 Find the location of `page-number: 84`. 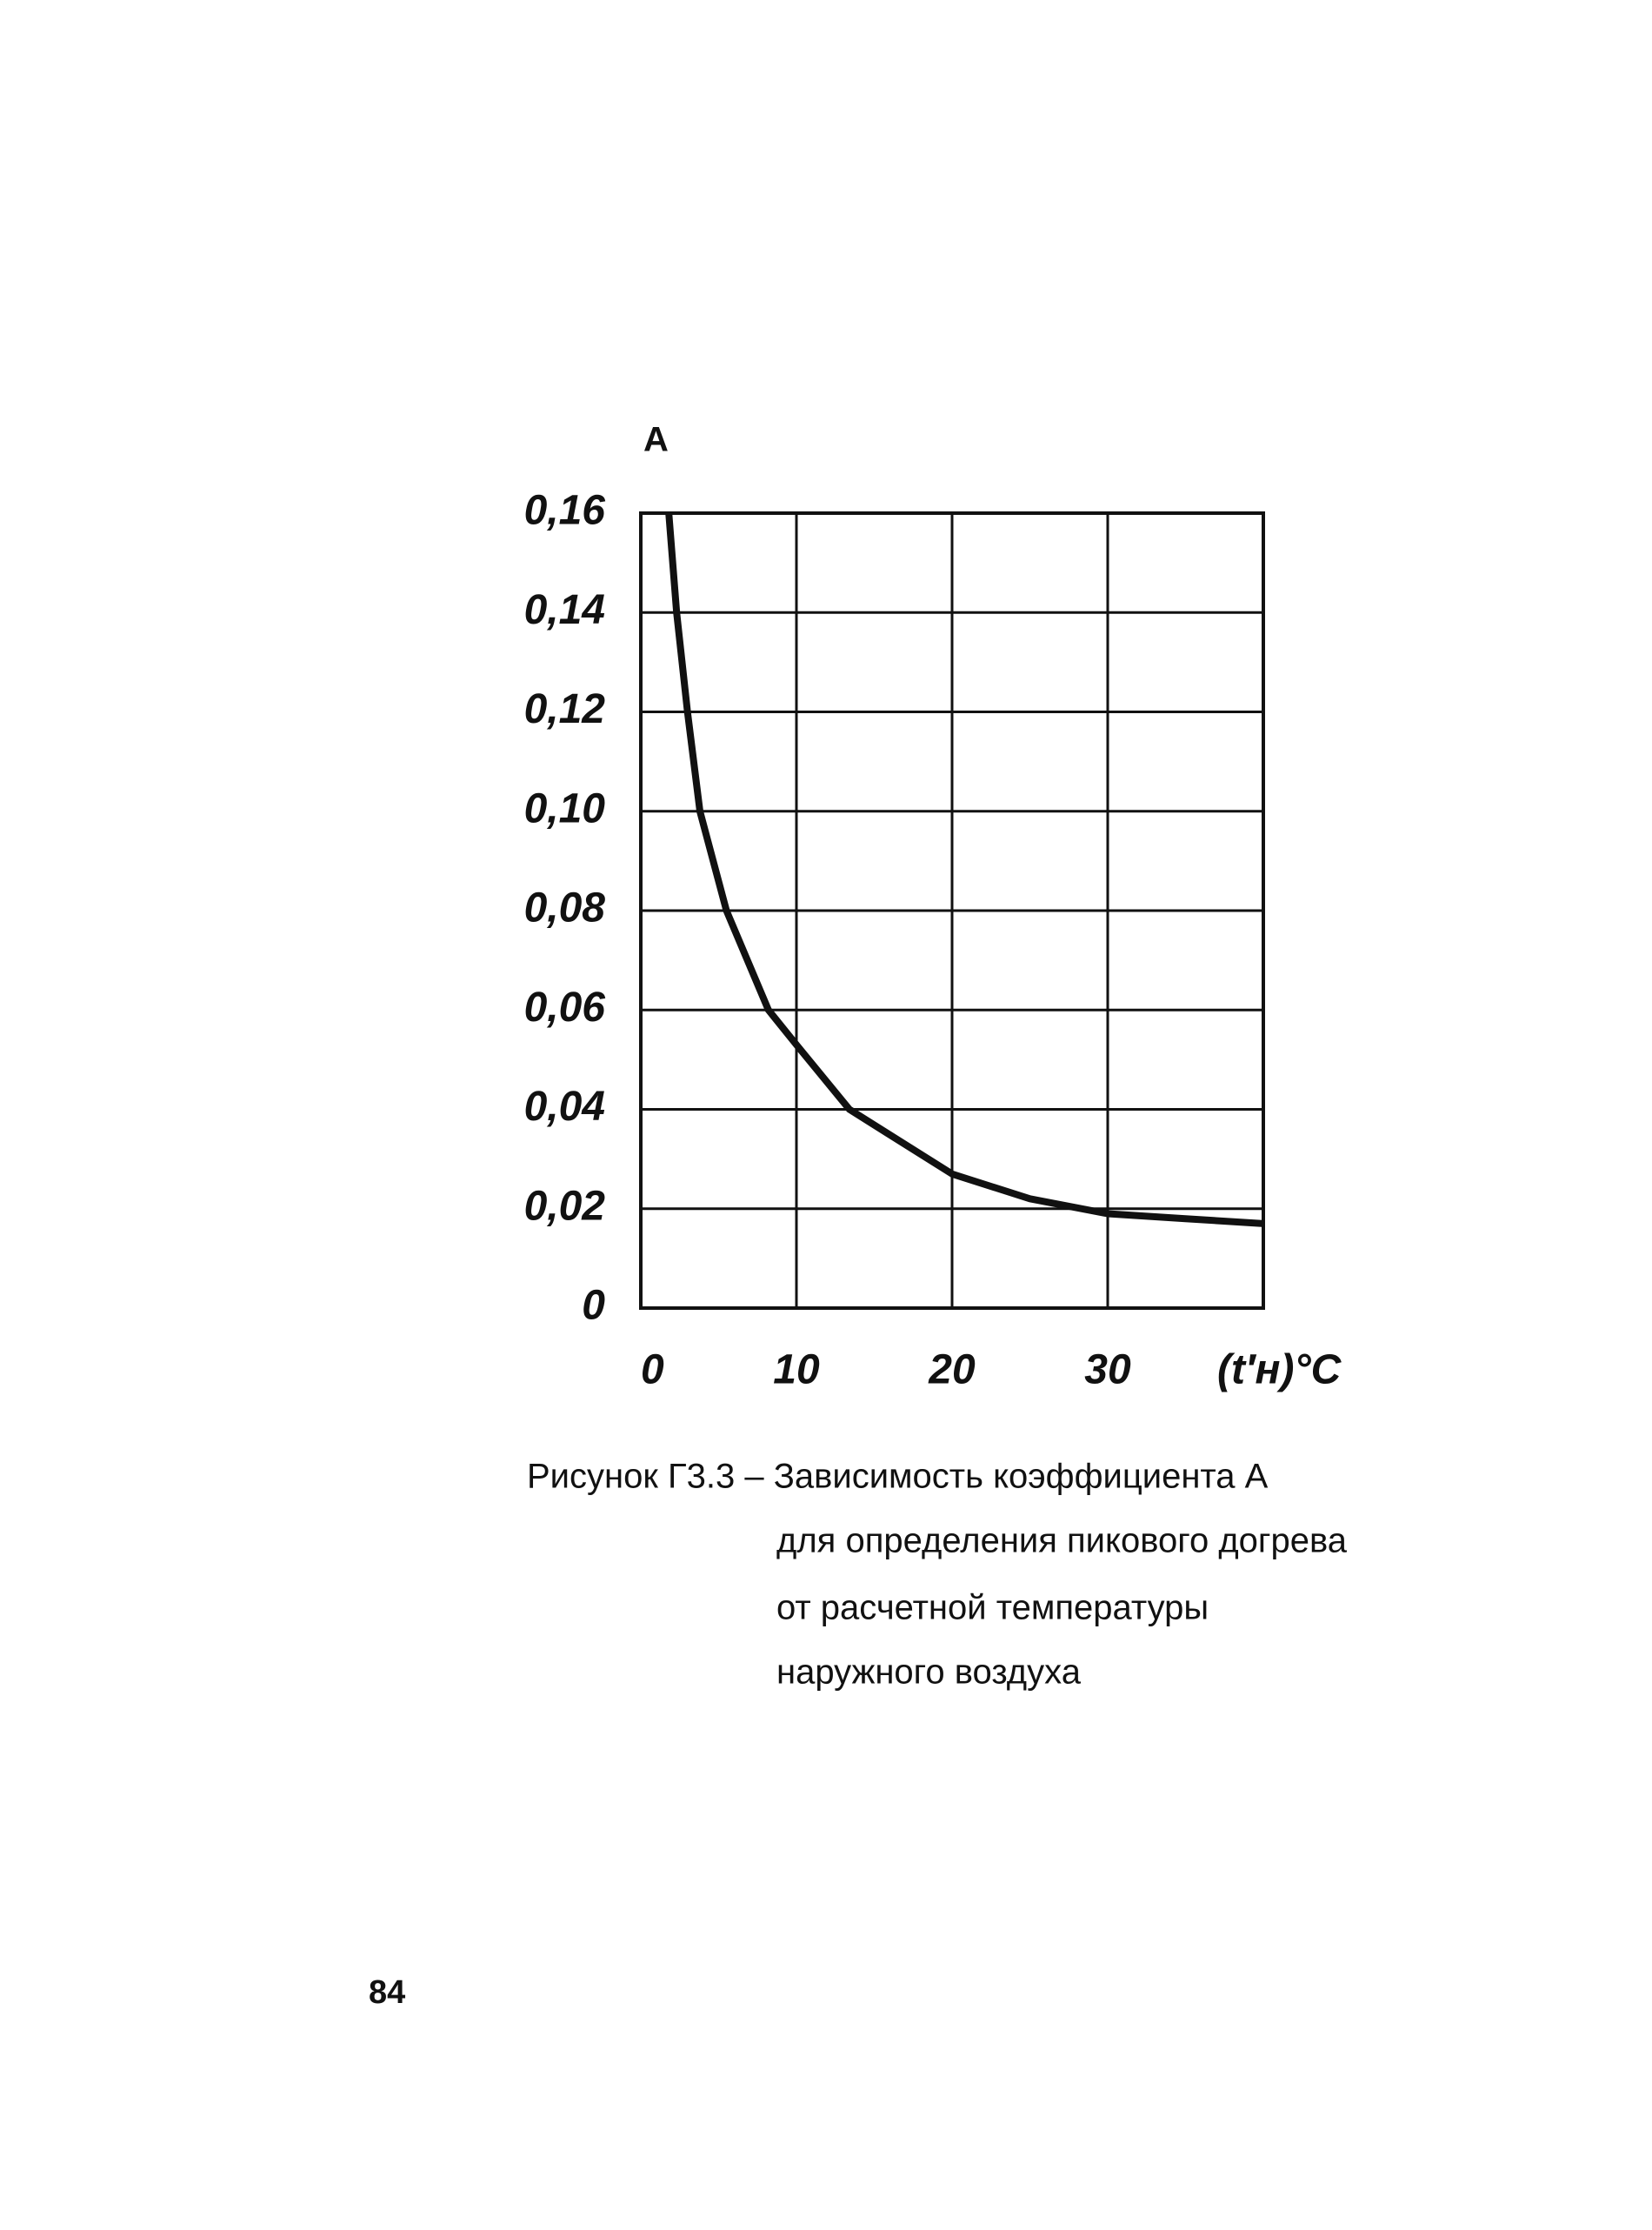

page-number: 84 is located at coordinates (387, 1992).